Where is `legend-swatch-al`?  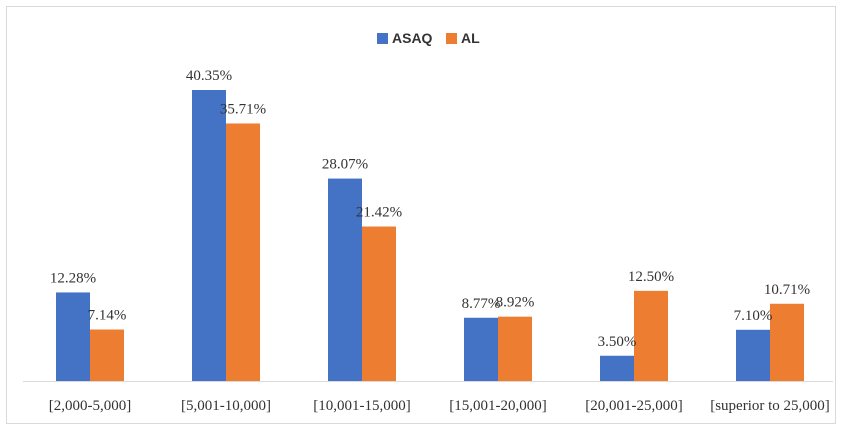
legend-swatch-al is located at coordinates (451, 38).